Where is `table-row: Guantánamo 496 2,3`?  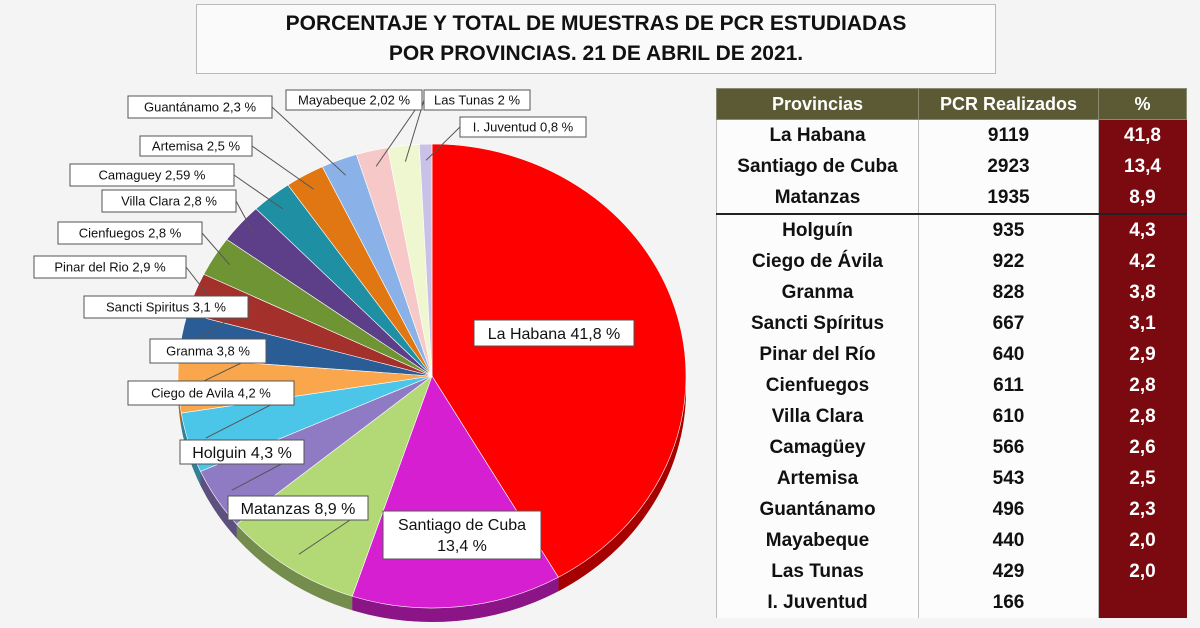
table-row: Guantánamo 496 2,3 is located at coordinates (951, 509).